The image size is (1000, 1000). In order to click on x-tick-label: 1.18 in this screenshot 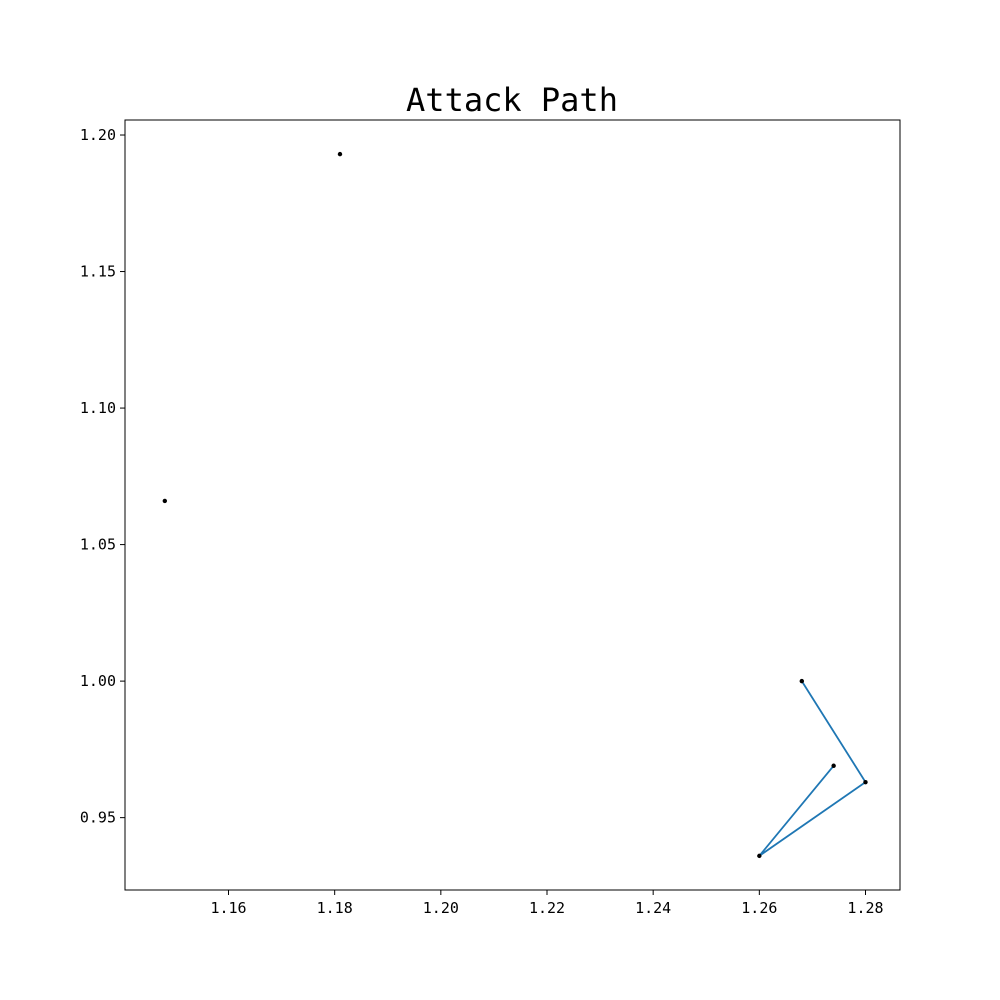, I will do `click(335, 908)`.